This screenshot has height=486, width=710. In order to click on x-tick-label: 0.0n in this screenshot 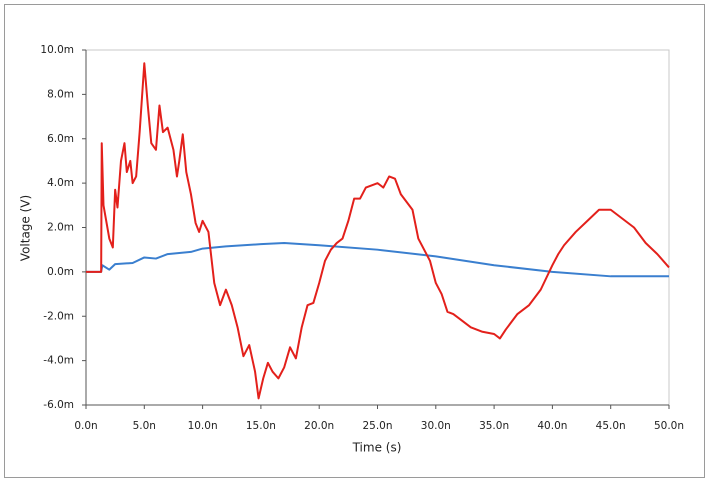, I will do `click(85, 426)`.